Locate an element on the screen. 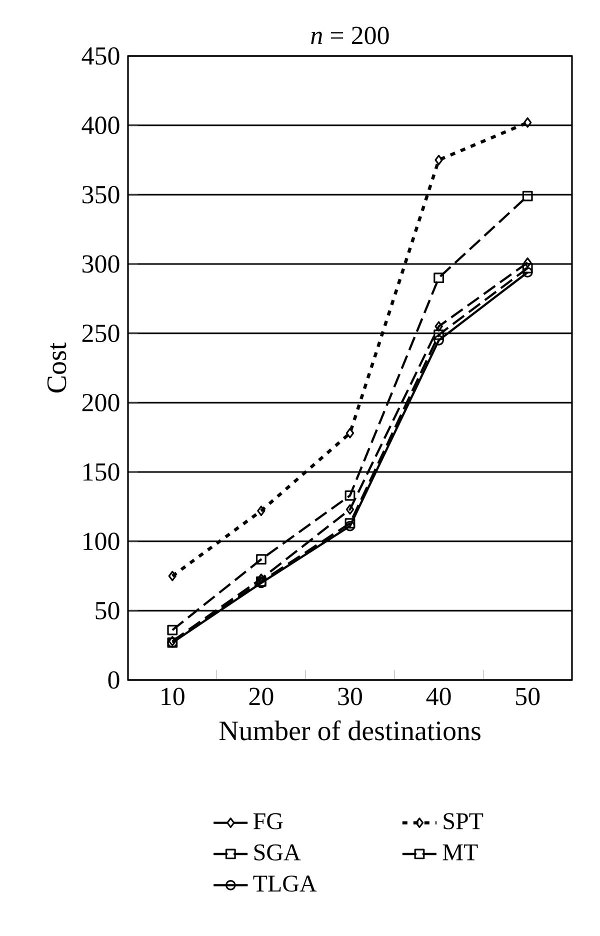 This screenshot has height=936, width=600. legend-label: SGA is located at coordinates (277, 852).